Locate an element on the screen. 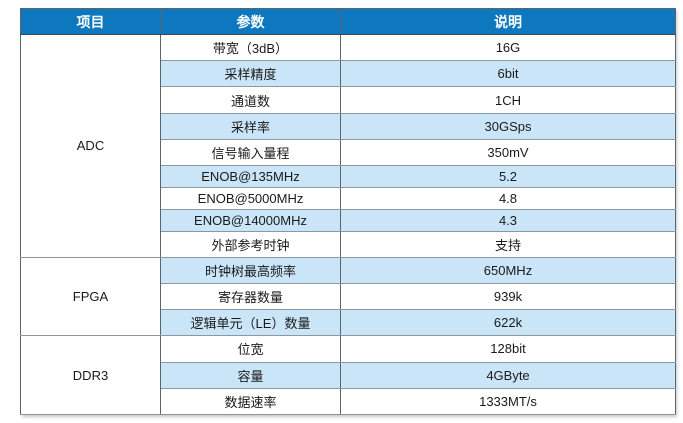 The width and height of the screenshot is (683, 423). param-cell: ENOB@14000MHz is located at coordinates (250, 220).